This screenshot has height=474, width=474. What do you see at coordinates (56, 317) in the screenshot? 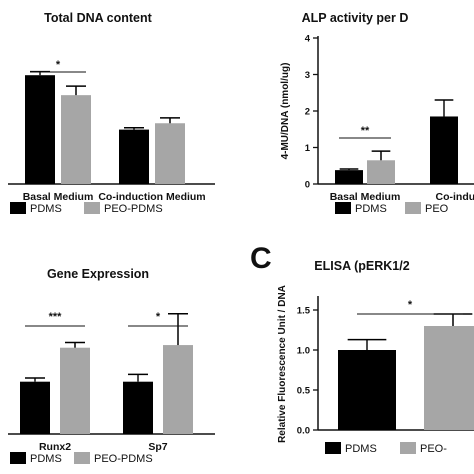
I see `significance-label: ***` at bounding box center [56, 317].